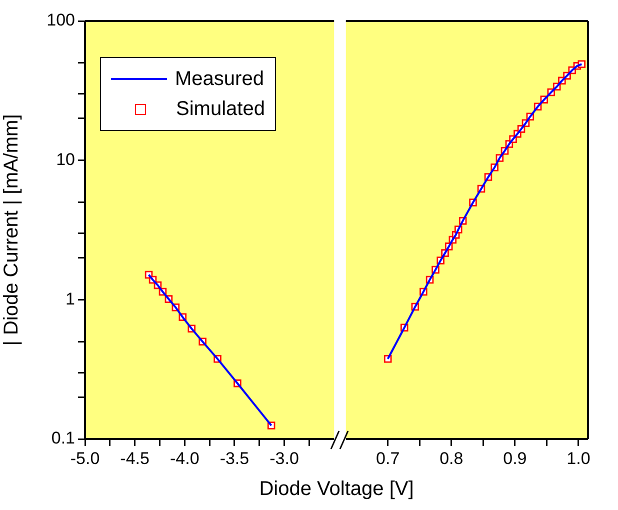  Describe the element at coordinates (219, 79) in the screenshot. I see `legend-label: Measured` at that location.